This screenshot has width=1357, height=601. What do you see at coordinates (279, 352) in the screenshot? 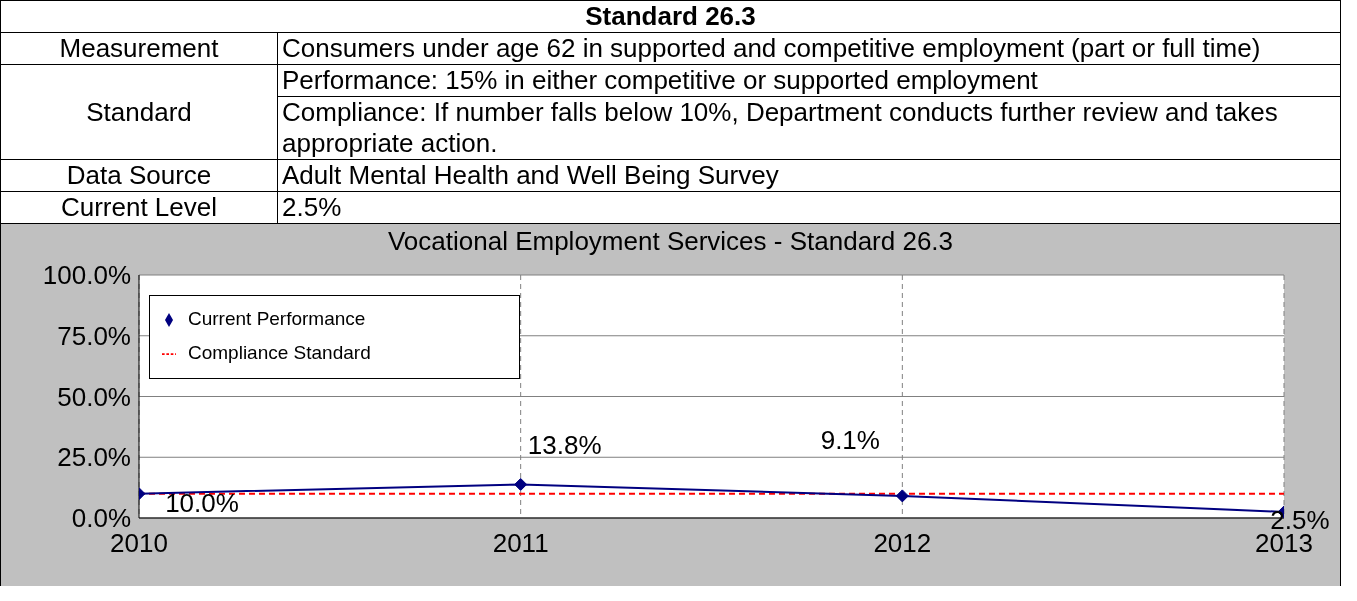
I see `legend-label: Compliance Standard` at bounding box center [279, 352].